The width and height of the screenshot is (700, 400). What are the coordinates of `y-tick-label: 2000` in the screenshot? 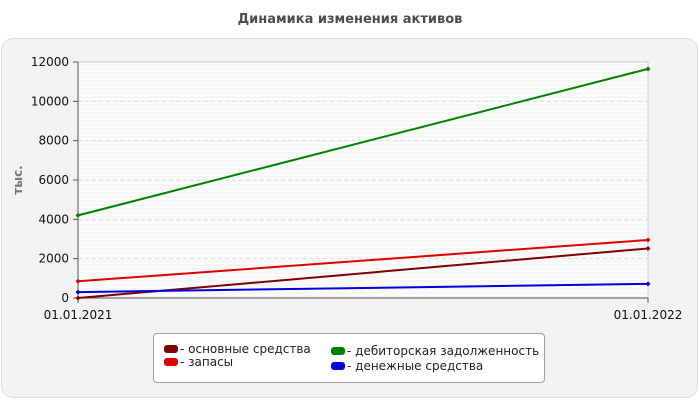 It's located at (53, 259).